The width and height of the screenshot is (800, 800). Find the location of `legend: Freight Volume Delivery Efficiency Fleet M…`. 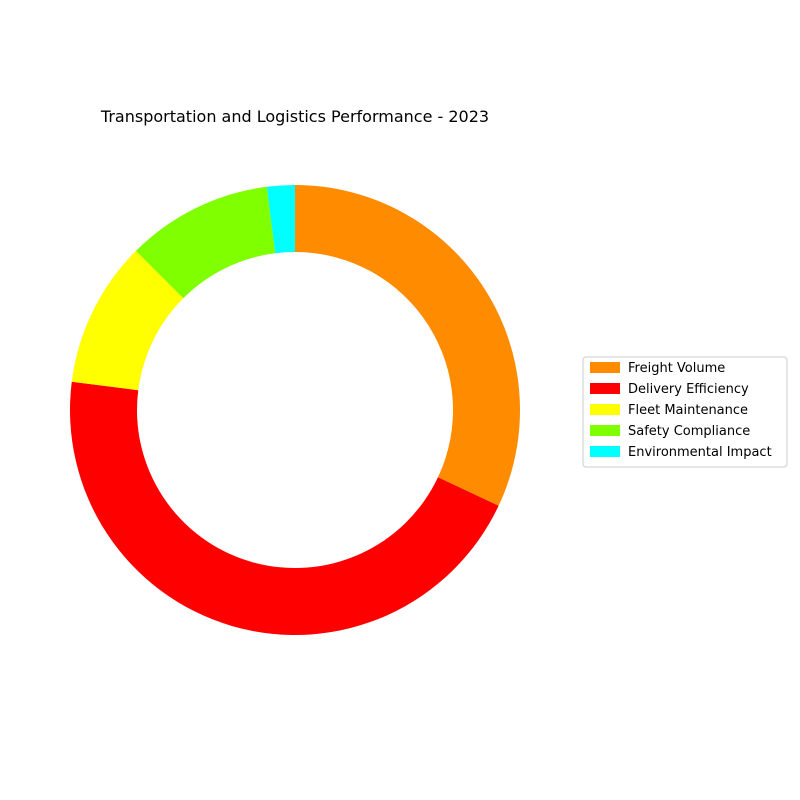

legend: Freight Volume Delivery Efficiency Fleet M… is located at coordinates (685, 412).